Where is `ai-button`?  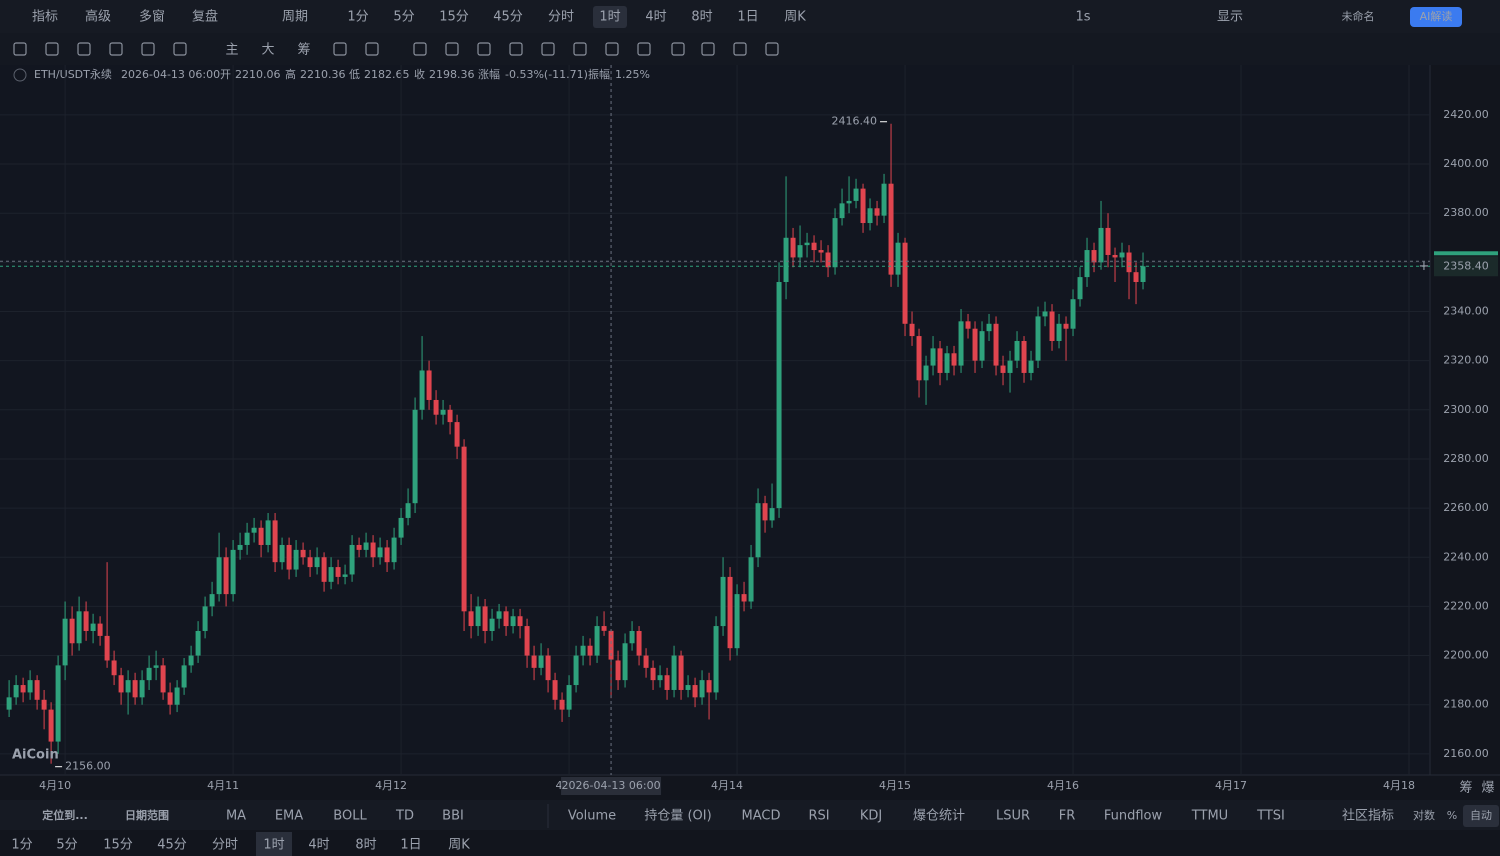 ai-button is located at coordinates (1436, 17).